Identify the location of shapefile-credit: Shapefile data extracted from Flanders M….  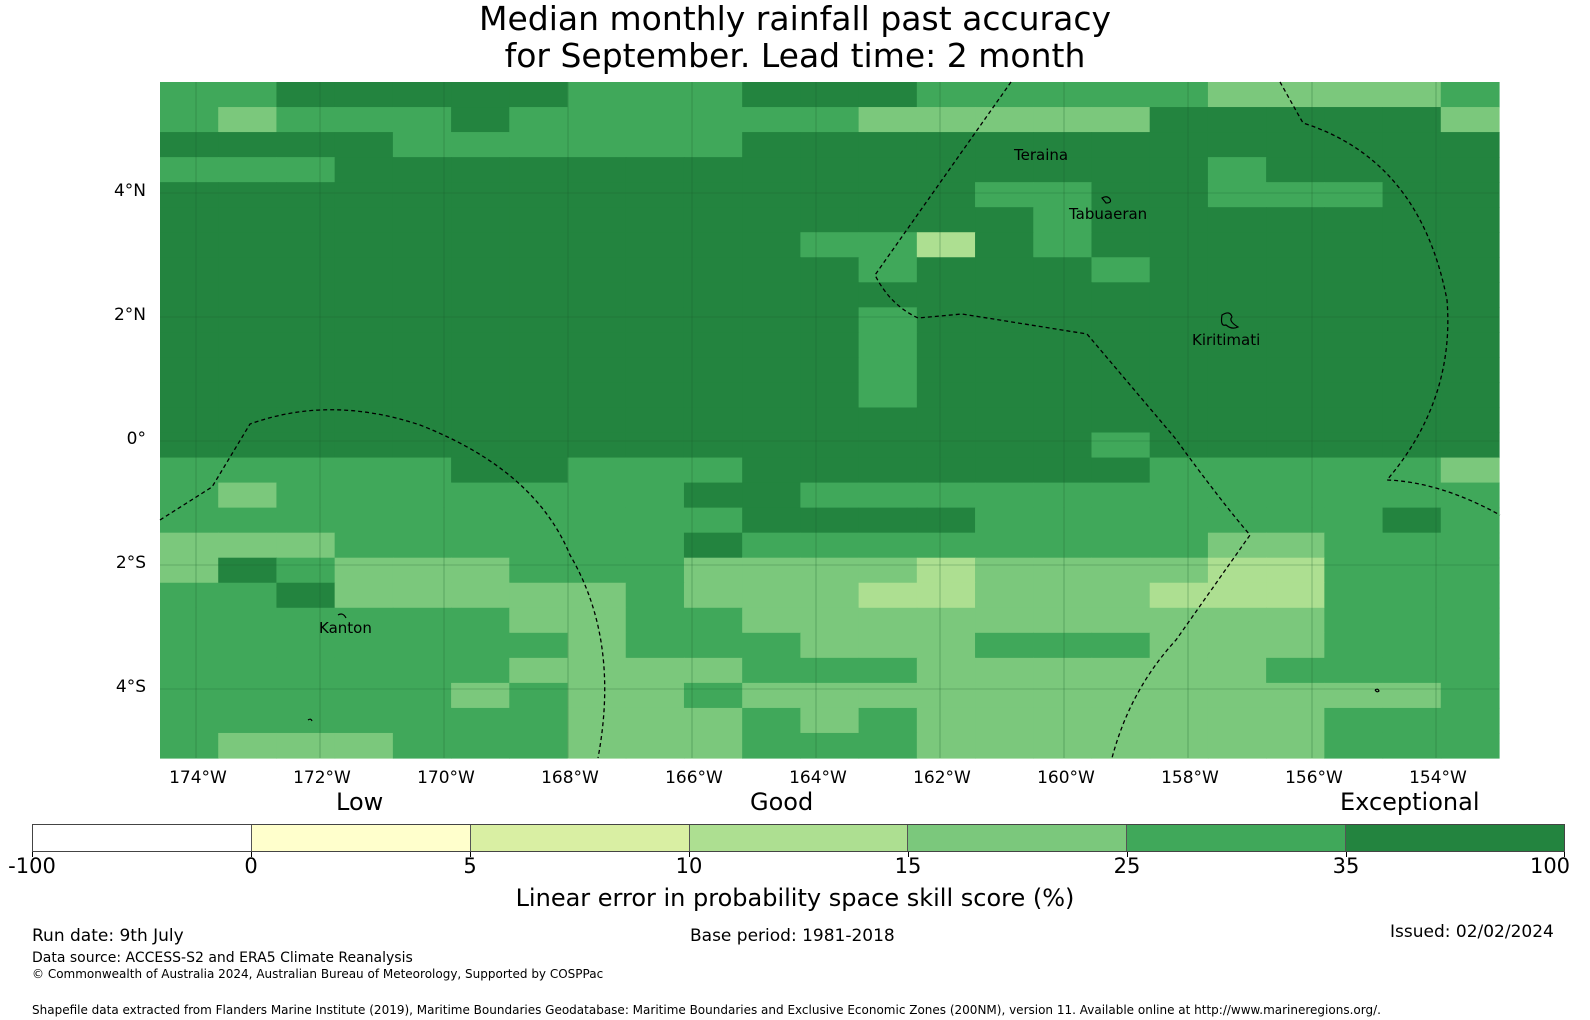
(706, 1010).